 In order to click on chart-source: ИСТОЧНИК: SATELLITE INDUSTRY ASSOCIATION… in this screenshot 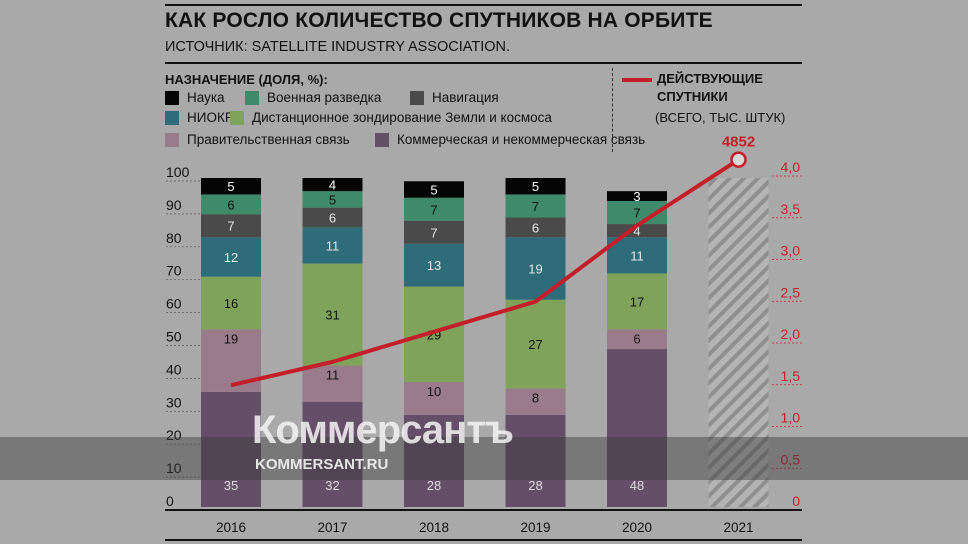, I will do `click(338, 47)`.